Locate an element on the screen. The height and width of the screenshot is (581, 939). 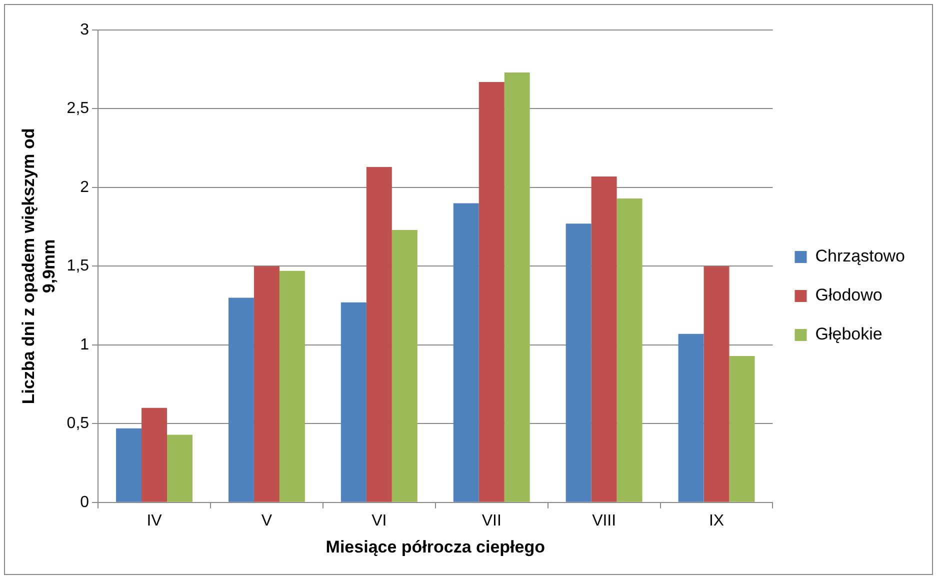
y-tick-label: 2,5 is located at coordinates (78, 109).